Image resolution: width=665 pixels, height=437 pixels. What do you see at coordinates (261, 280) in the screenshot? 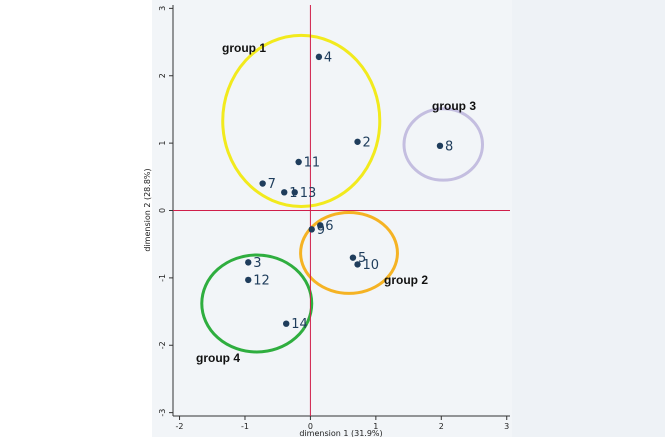
I see `point-label-12: 12` at bounding box center [261, 280].